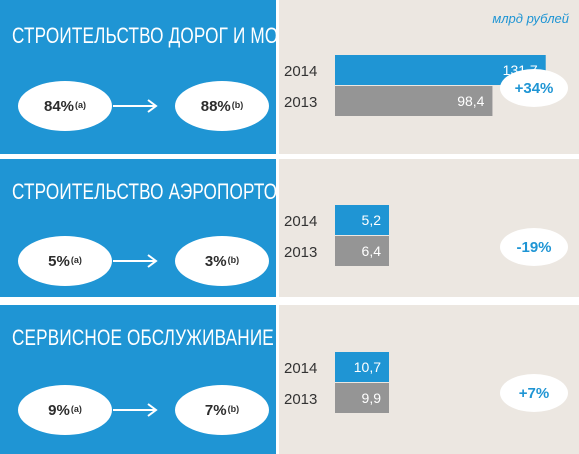 The width and height of the screenshot is (579, 454). I want to click on segment-title: СЕРВИСНОЕ ОБСЛУЖИВАНИЕ, so click(143, 337).